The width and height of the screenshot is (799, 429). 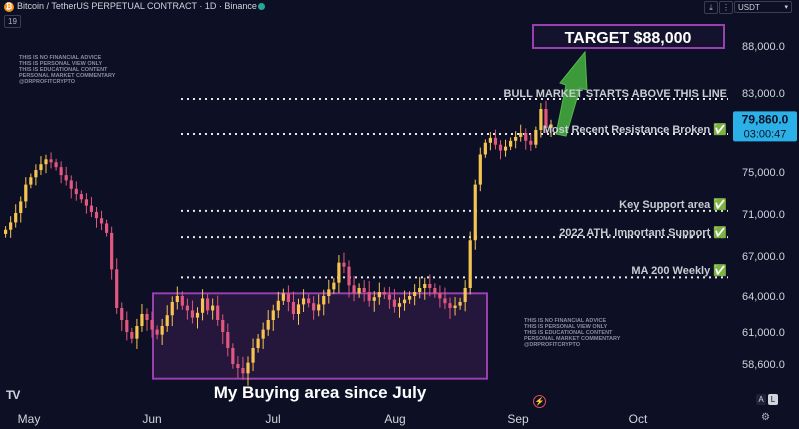 I want to click on disclaimer-line: THIS IS NO FINANCIAL ADVICE, so click(x=565, y=321).